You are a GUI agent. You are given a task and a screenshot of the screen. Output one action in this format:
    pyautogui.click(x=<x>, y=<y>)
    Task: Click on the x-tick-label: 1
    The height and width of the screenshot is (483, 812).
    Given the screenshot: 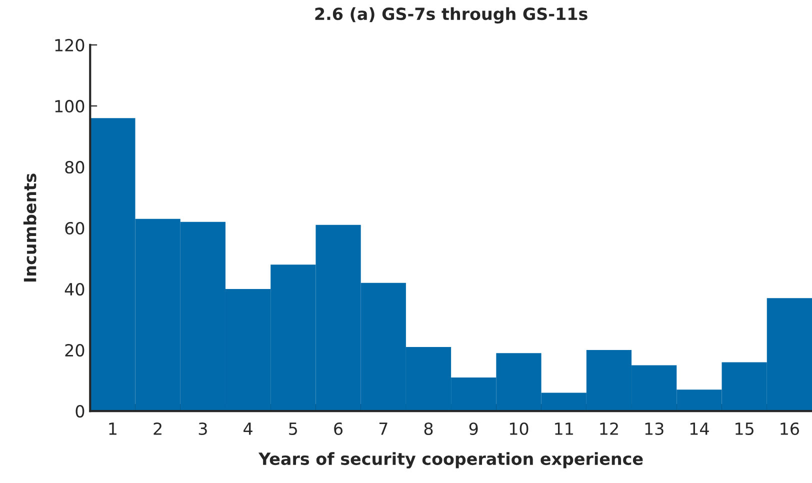 What is the action you would take?
    pyautogui.click(x=112, y=428)
    